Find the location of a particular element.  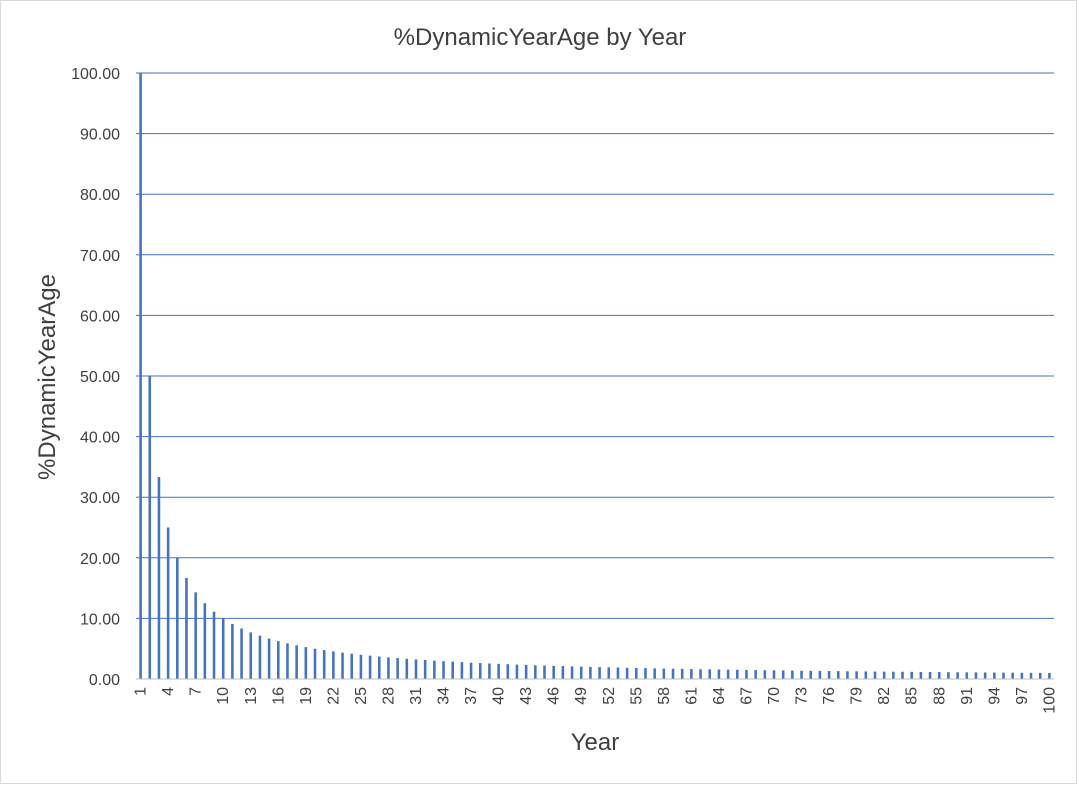

x-tick-label: 28 is located at coordinates (388, 696).